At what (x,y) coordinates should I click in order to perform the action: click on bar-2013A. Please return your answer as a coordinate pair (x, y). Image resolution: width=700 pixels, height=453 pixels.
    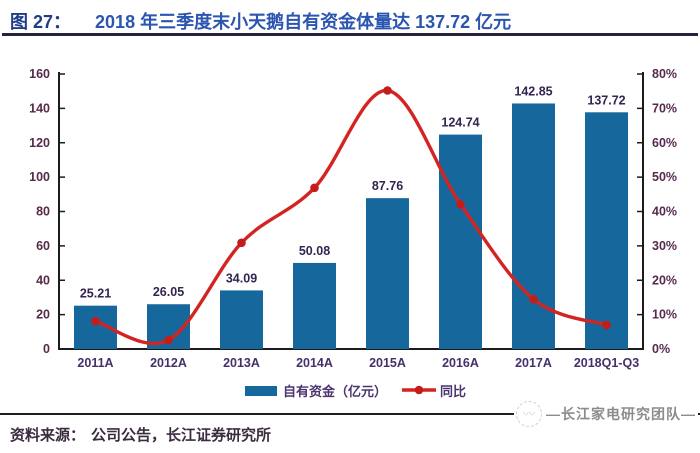
    Looking at the image, I should click on (241, 319).